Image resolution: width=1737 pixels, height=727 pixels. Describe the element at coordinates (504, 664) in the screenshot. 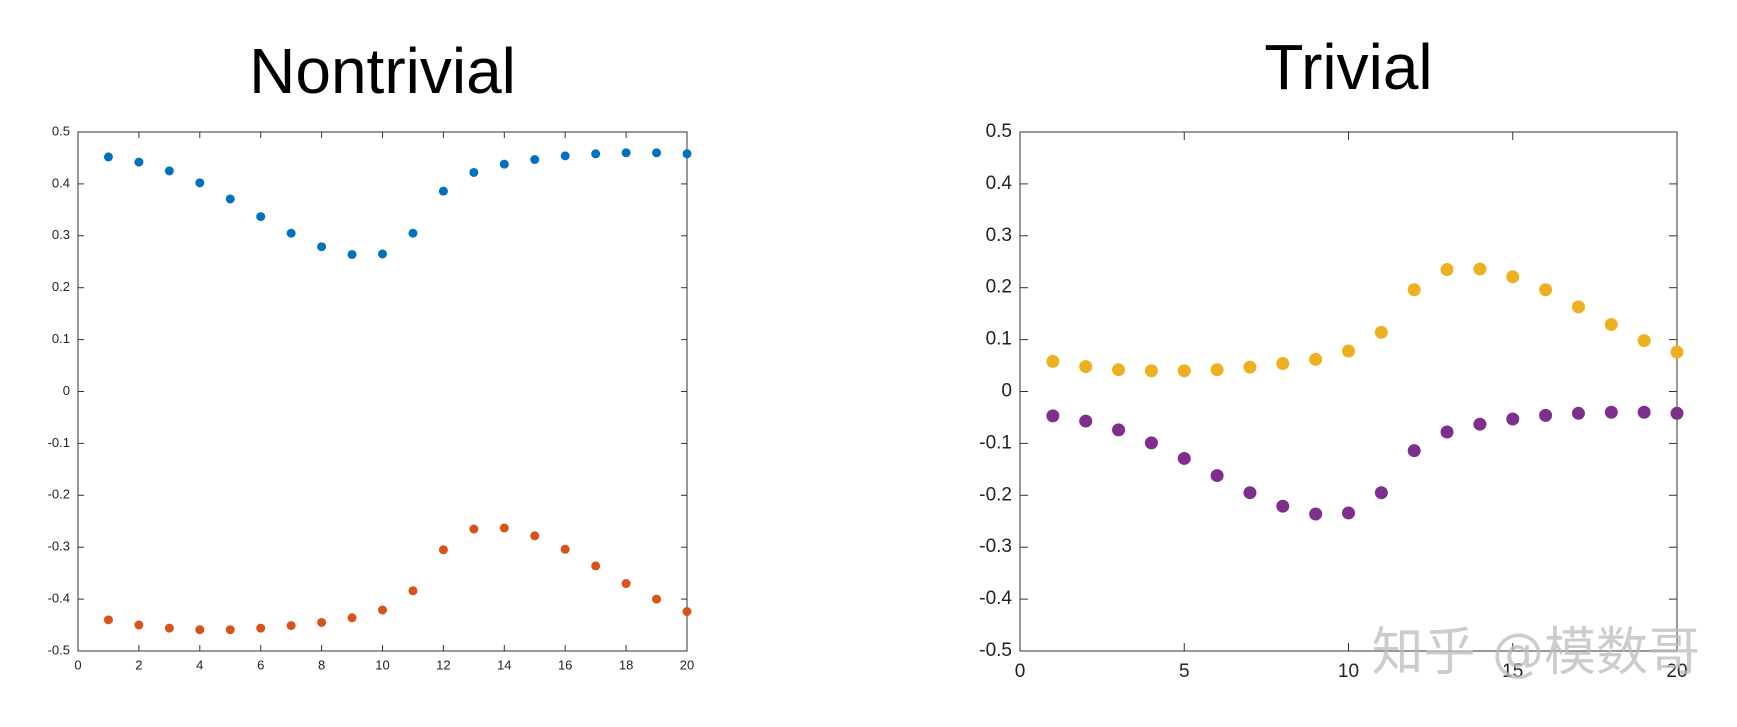

I see `x-tick-label: 14` at that location.